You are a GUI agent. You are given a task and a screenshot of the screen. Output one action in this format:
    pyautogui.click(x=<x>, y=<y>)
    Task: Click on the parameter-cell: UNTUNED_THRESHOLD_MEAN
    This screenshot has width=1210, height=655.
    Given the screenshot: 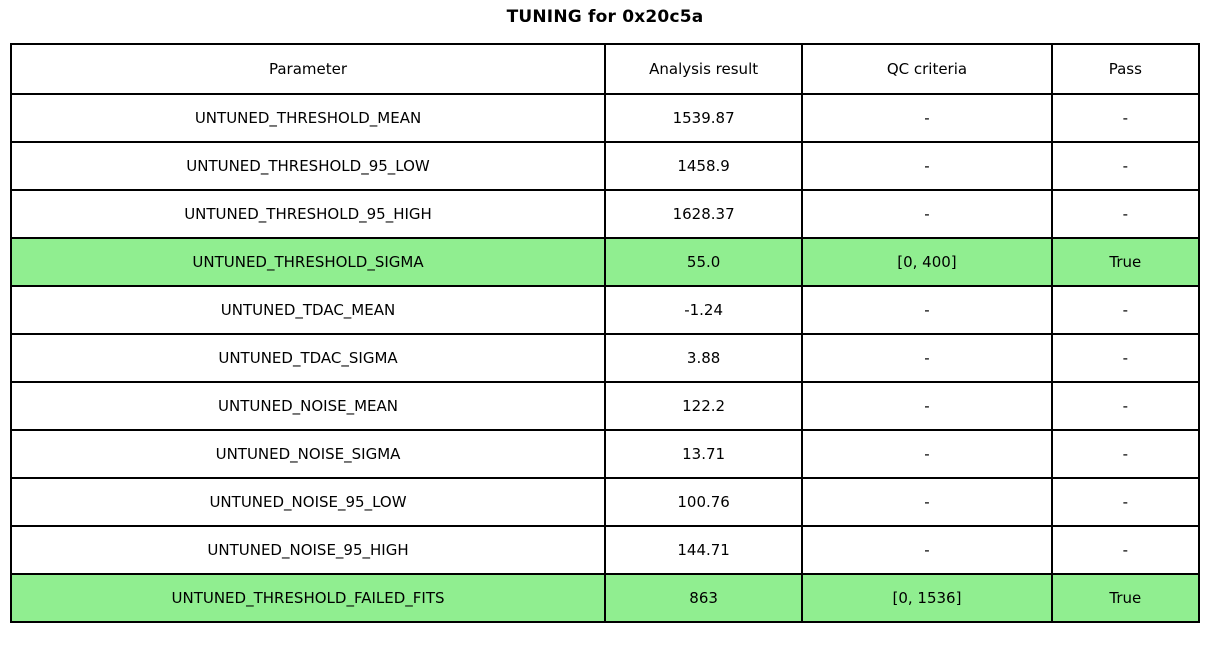 What is the action you would take?
    pyautogui.click(x=308, y=118)
    